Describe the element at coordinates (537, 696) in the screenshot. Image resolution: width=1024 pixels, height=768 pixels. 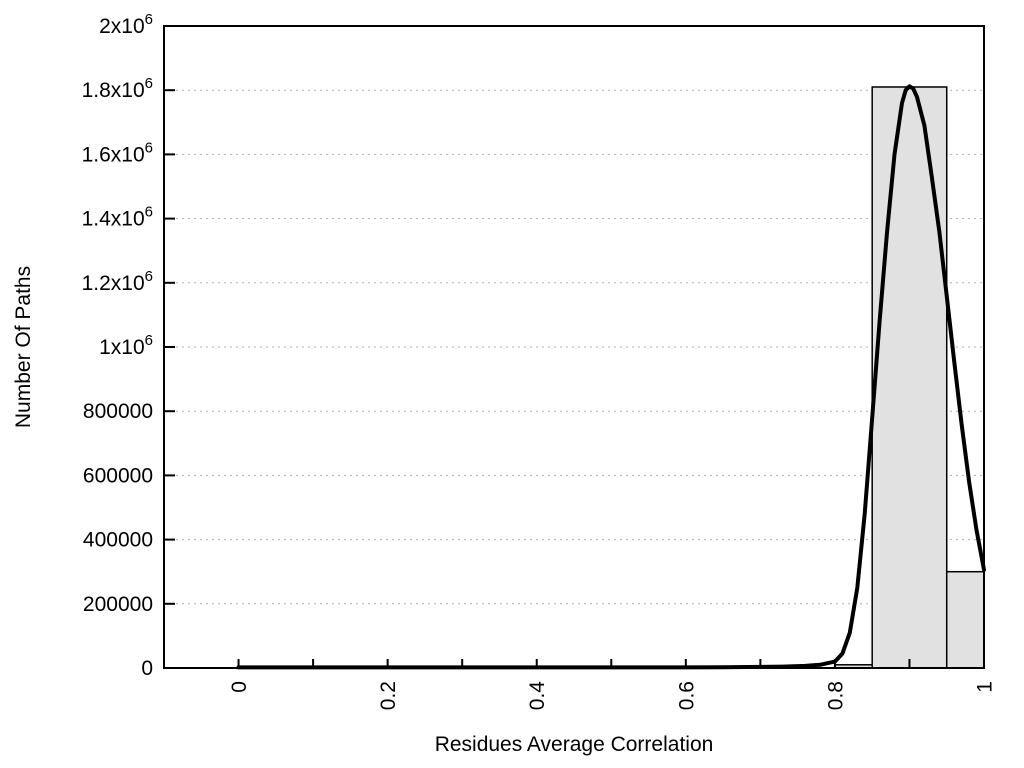
I see `x-tick-label: 0.4` at that location.